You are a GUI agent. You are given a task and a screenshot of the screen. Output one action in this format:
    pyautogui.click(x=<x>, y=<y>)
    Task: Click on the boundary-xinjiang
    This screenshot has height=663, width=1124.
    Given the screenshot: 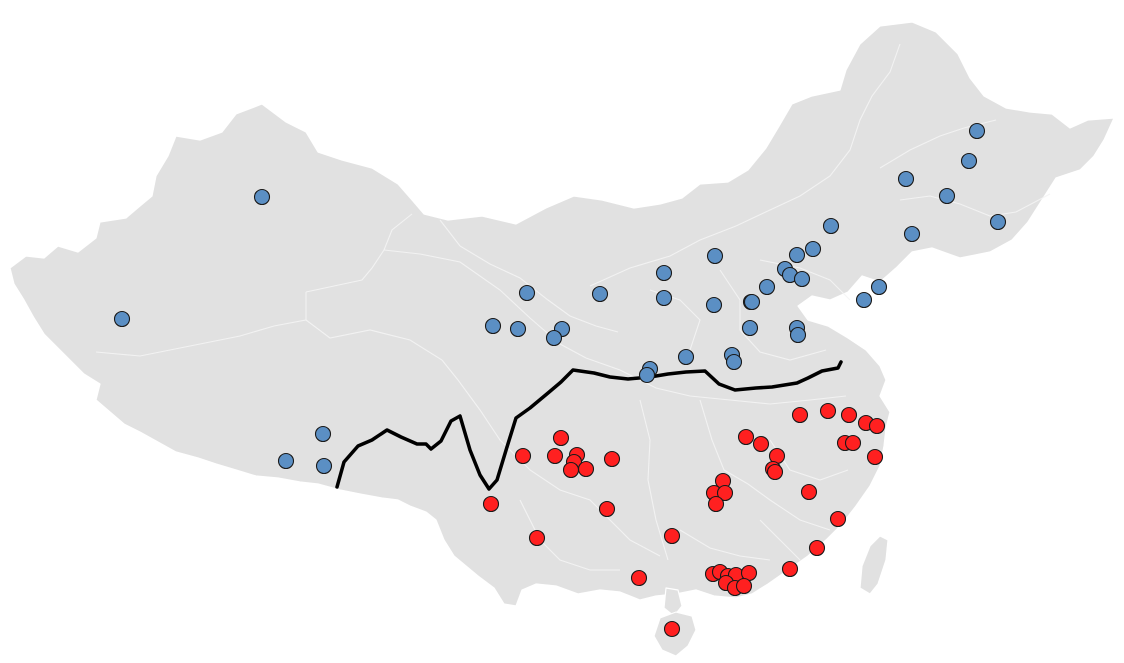 What is the action you would take?
    pyautogui.click(x=359, y=253)
    